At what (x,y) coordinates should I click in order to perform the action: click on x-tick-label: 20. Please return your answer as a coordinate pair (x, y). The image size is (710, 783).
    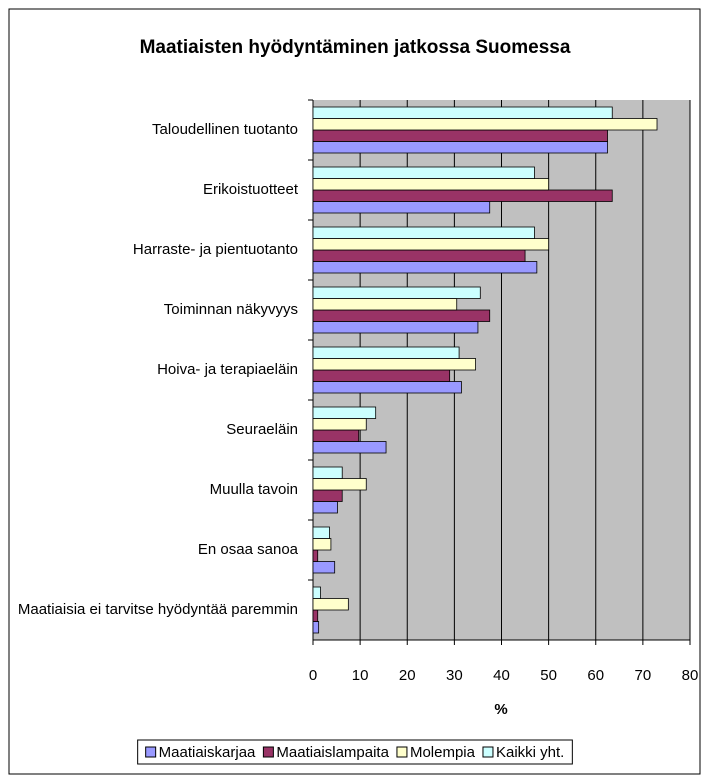
    Looking at the image, I should click on (407, 675).